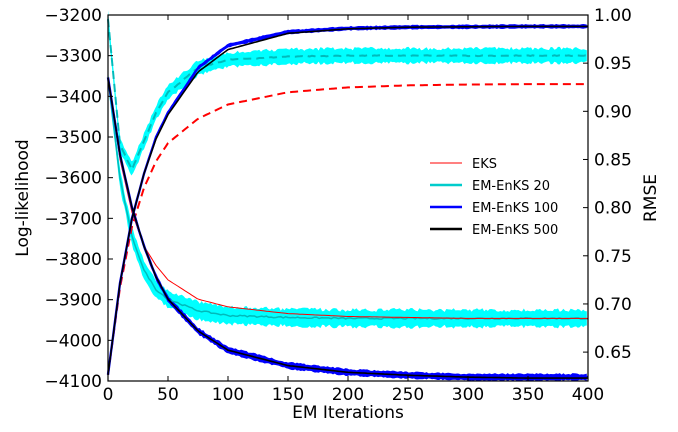 Image resolution: width=678 pixels, height=432 pixels. What do you see at coordinates (613, 16) in the screenshot?
I see `y-right-tick-label: 1.00` at bounding box center [613, 16].